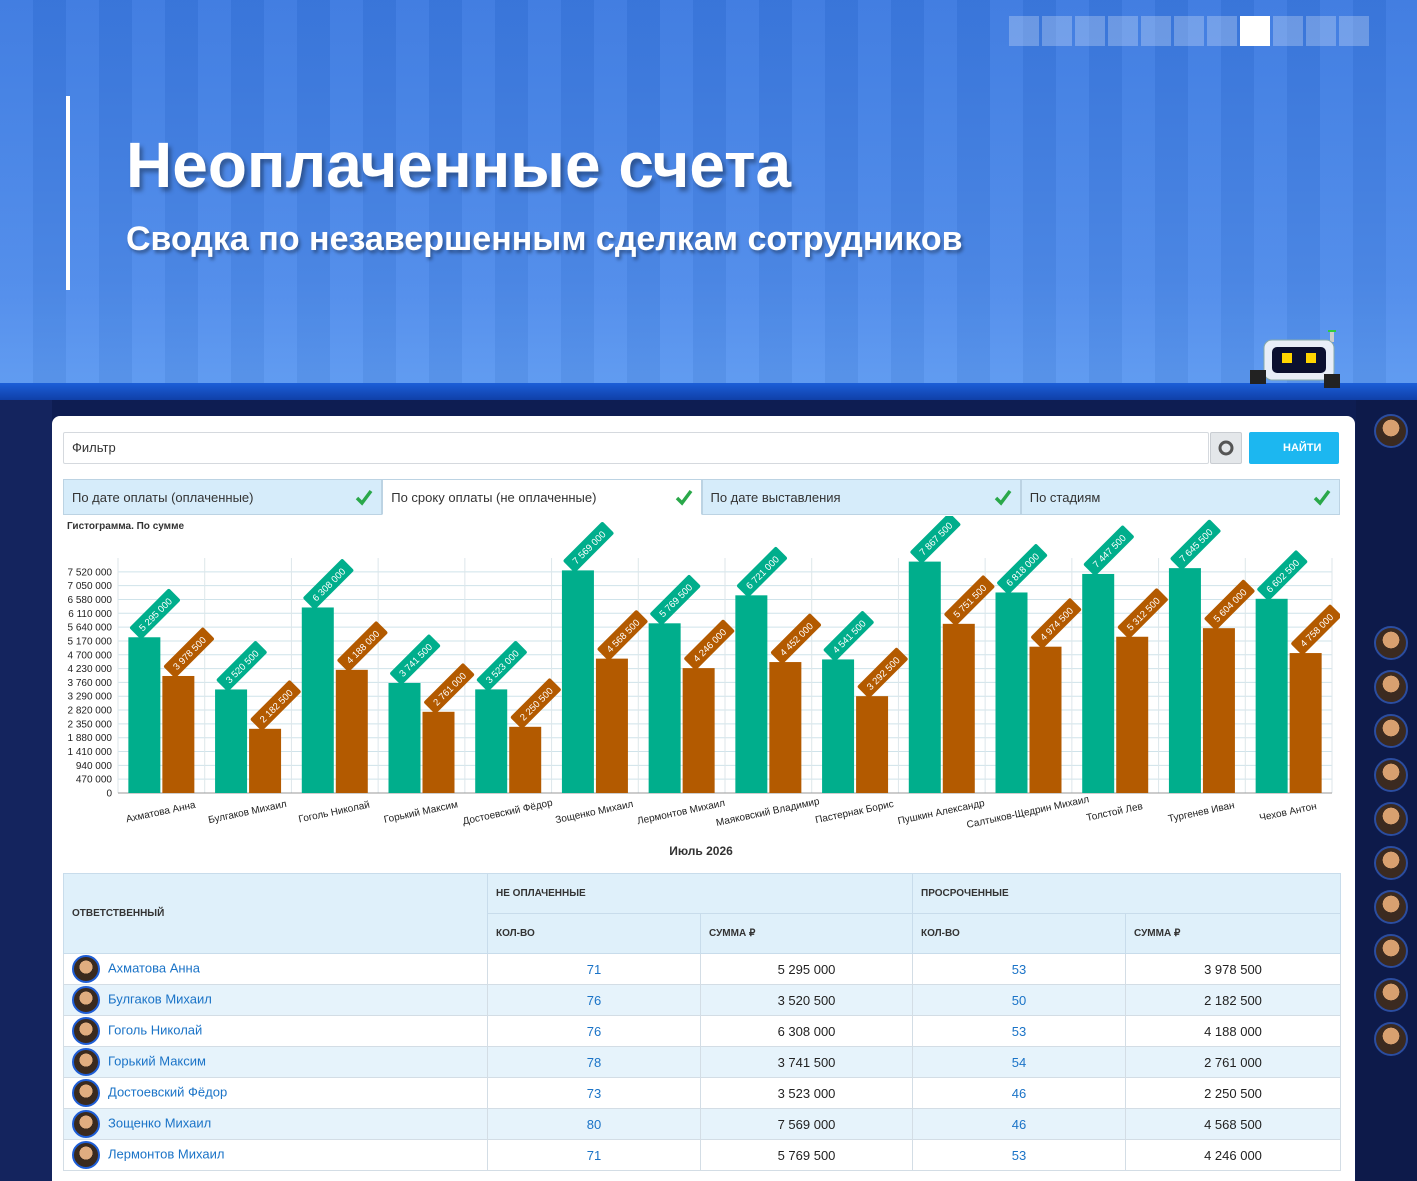  What do you see at coordinates (1233, 1062) in the screenshot?
I see `cell-text: 2 761 000` at bounding box center [1233, 1062].